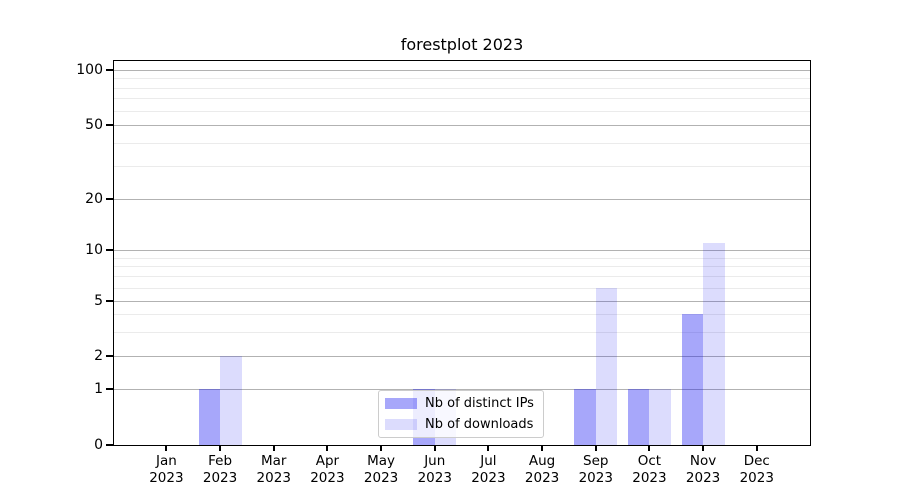 This screenshot has height=500, width=900. I want to click on y-label-10: 10, so click(94, 250).